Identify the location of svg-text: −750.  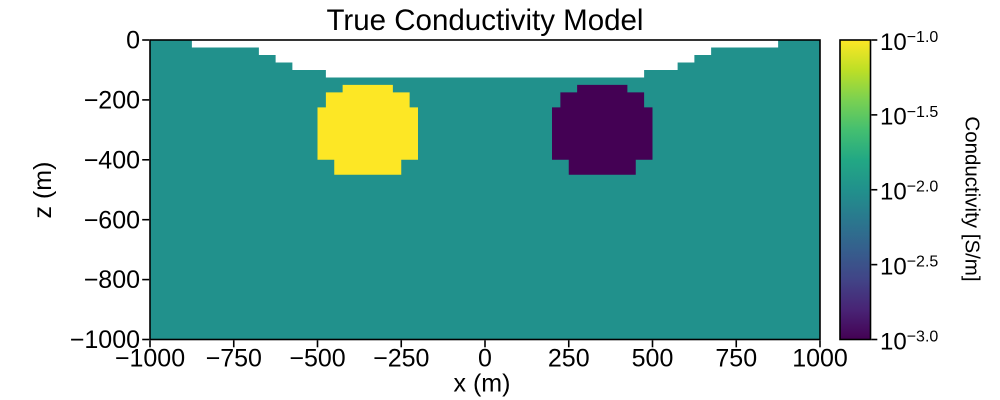
(234, 359).